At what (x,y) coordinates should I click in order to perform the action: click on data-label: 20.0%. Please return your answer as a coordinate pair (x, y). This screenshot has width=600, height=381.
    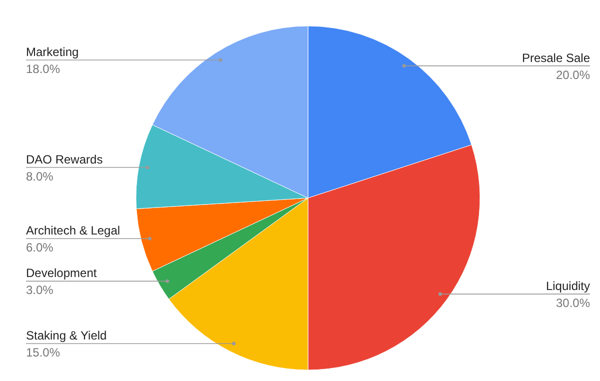
    Looking at the image, I should click on (573, 75).